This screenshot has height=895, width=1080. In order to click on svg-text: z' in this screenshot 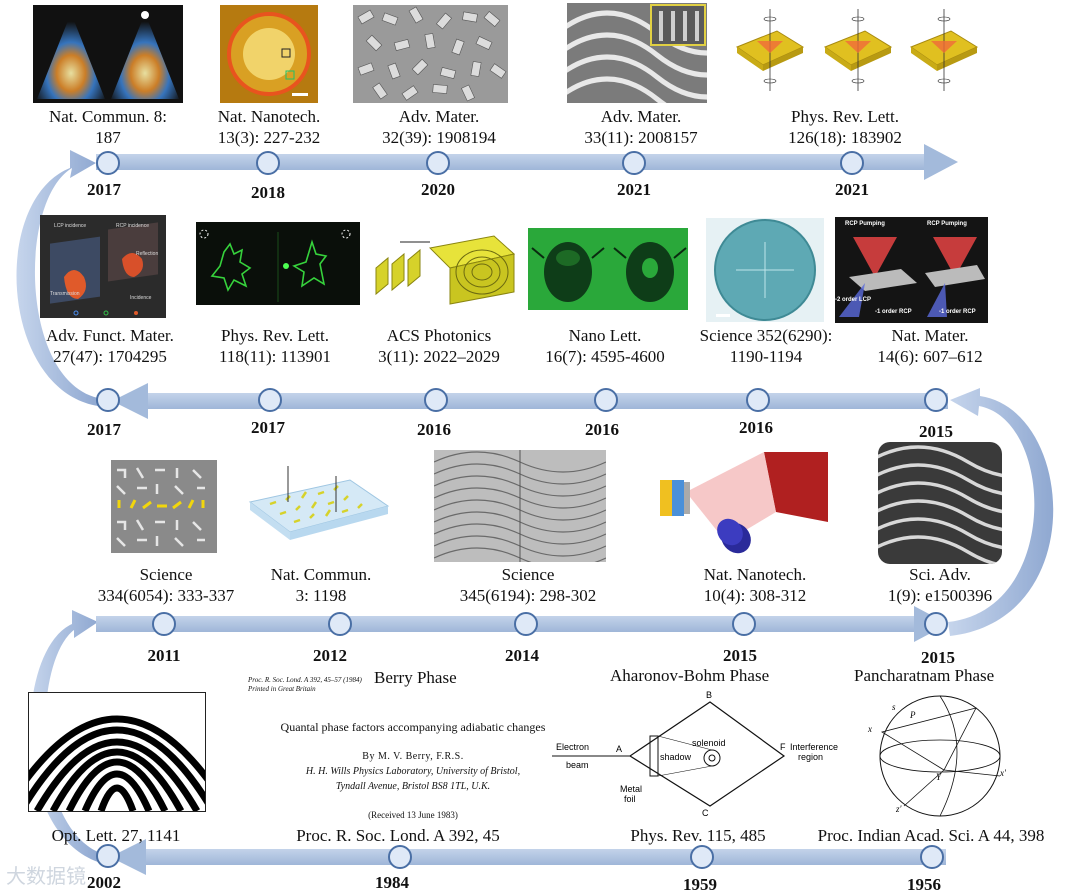, I will do `click(899, 809)`.